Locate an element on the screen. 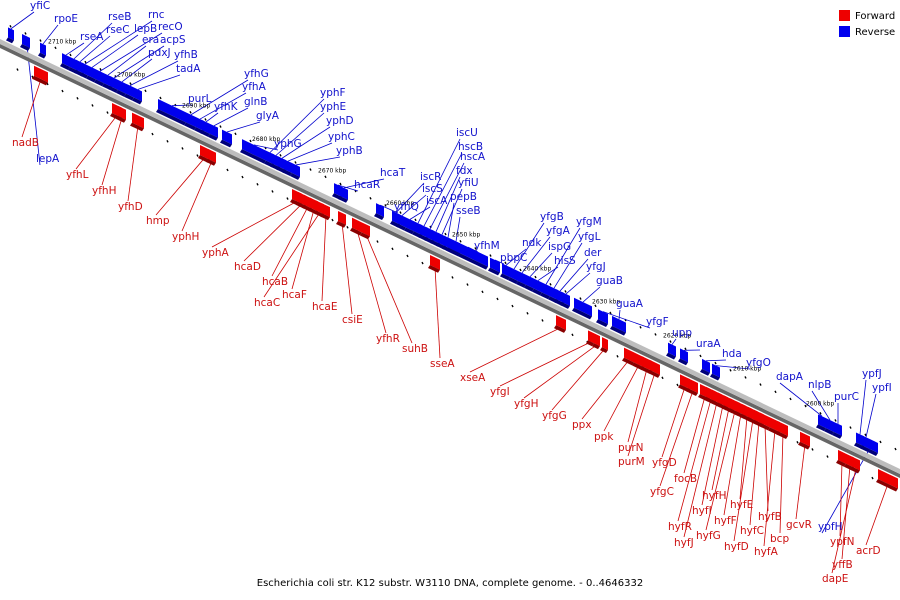  gene-label-yfgG: yfgG is located at coordinates (554, 416).